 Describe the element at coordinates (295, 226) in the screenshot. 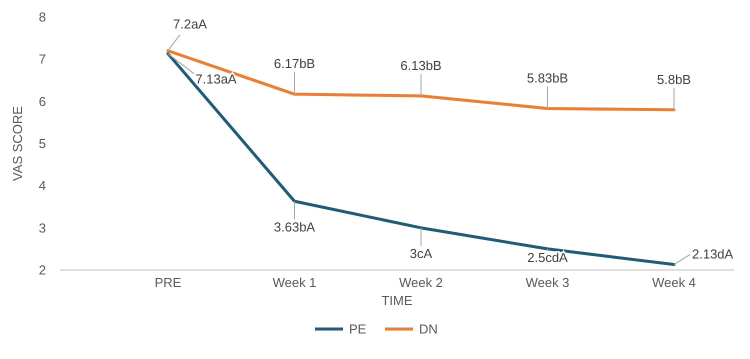

I see `data-label: 3.63bA` at that location.